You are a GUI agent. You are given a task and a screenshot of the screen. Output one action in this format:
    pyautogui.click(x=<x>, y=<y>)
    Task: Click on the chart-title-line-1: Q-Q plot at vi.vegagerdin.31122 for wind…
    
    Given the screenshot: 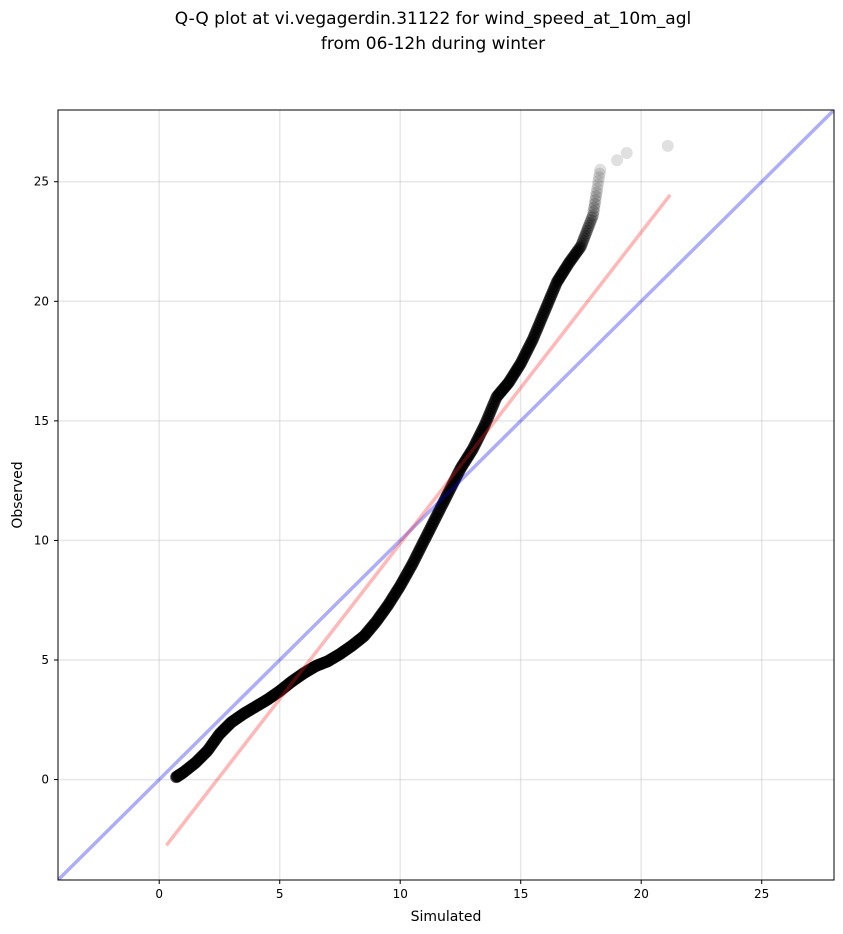 What is the action you would take?
    pyautogui.click(x=433, y=19)
    